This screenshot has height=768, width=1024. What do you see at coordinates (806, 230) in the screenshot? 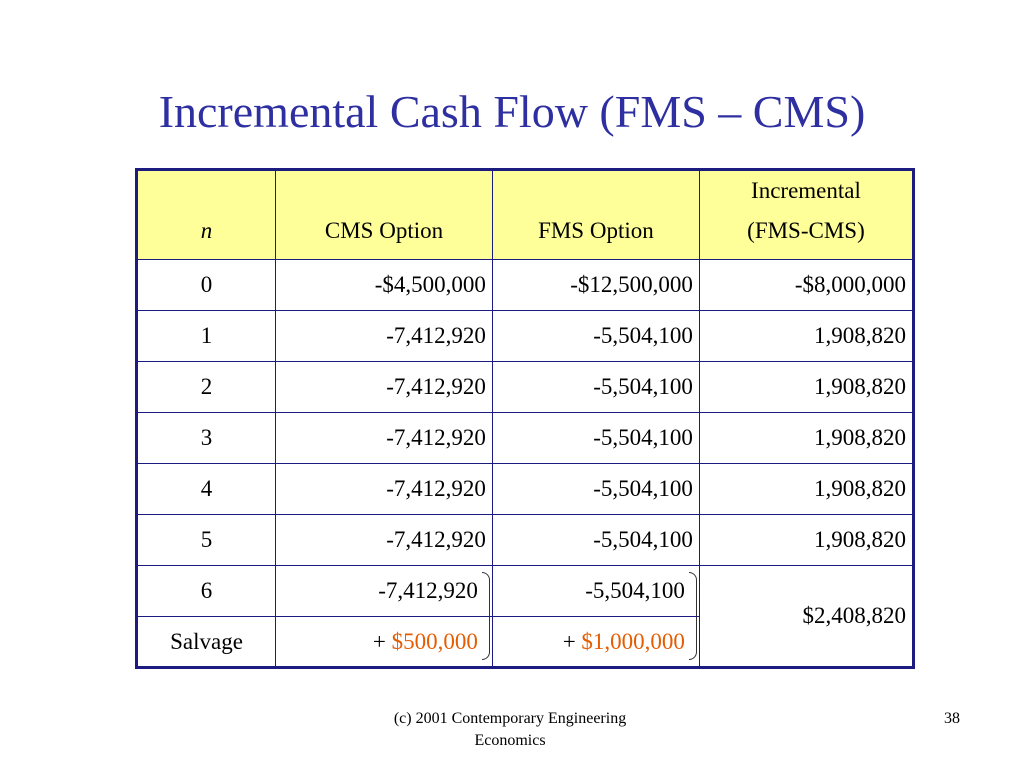
I see `header-incremental-line2: (FMS-CMS)` at bounding box center [806, 230].